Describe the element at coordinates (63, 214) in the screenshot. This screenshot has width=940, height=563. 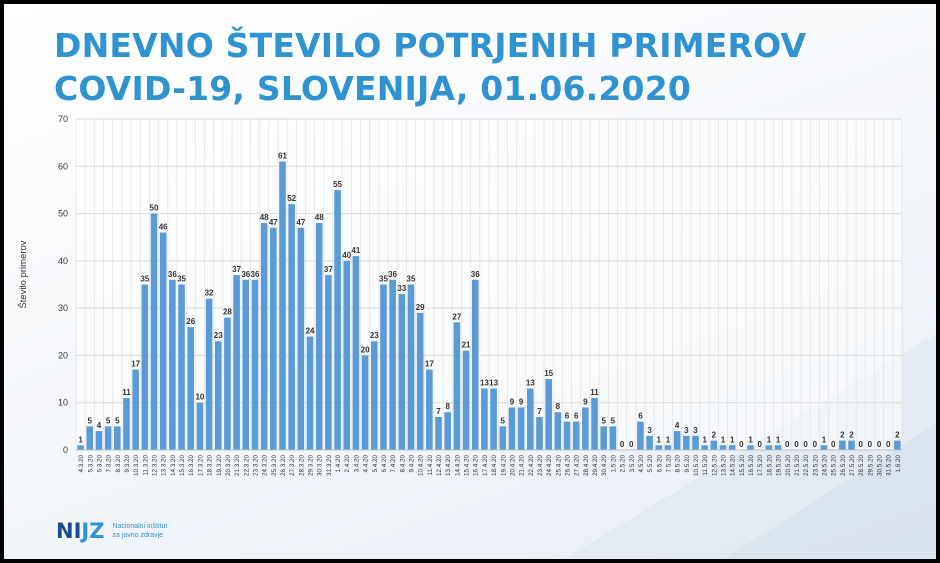
I see `y-tick-label: 50` at that location.